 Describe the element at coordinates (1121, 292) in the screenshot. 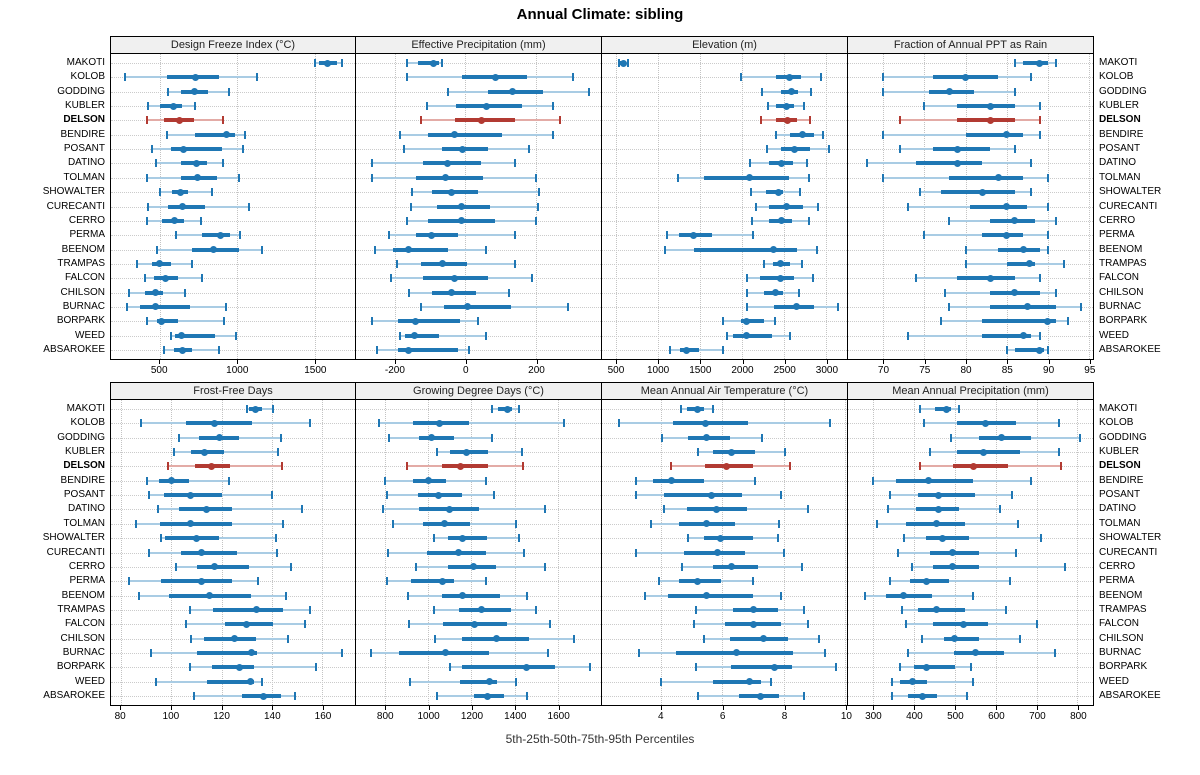

I see `station-label-chilson: CHILSON` at that location.